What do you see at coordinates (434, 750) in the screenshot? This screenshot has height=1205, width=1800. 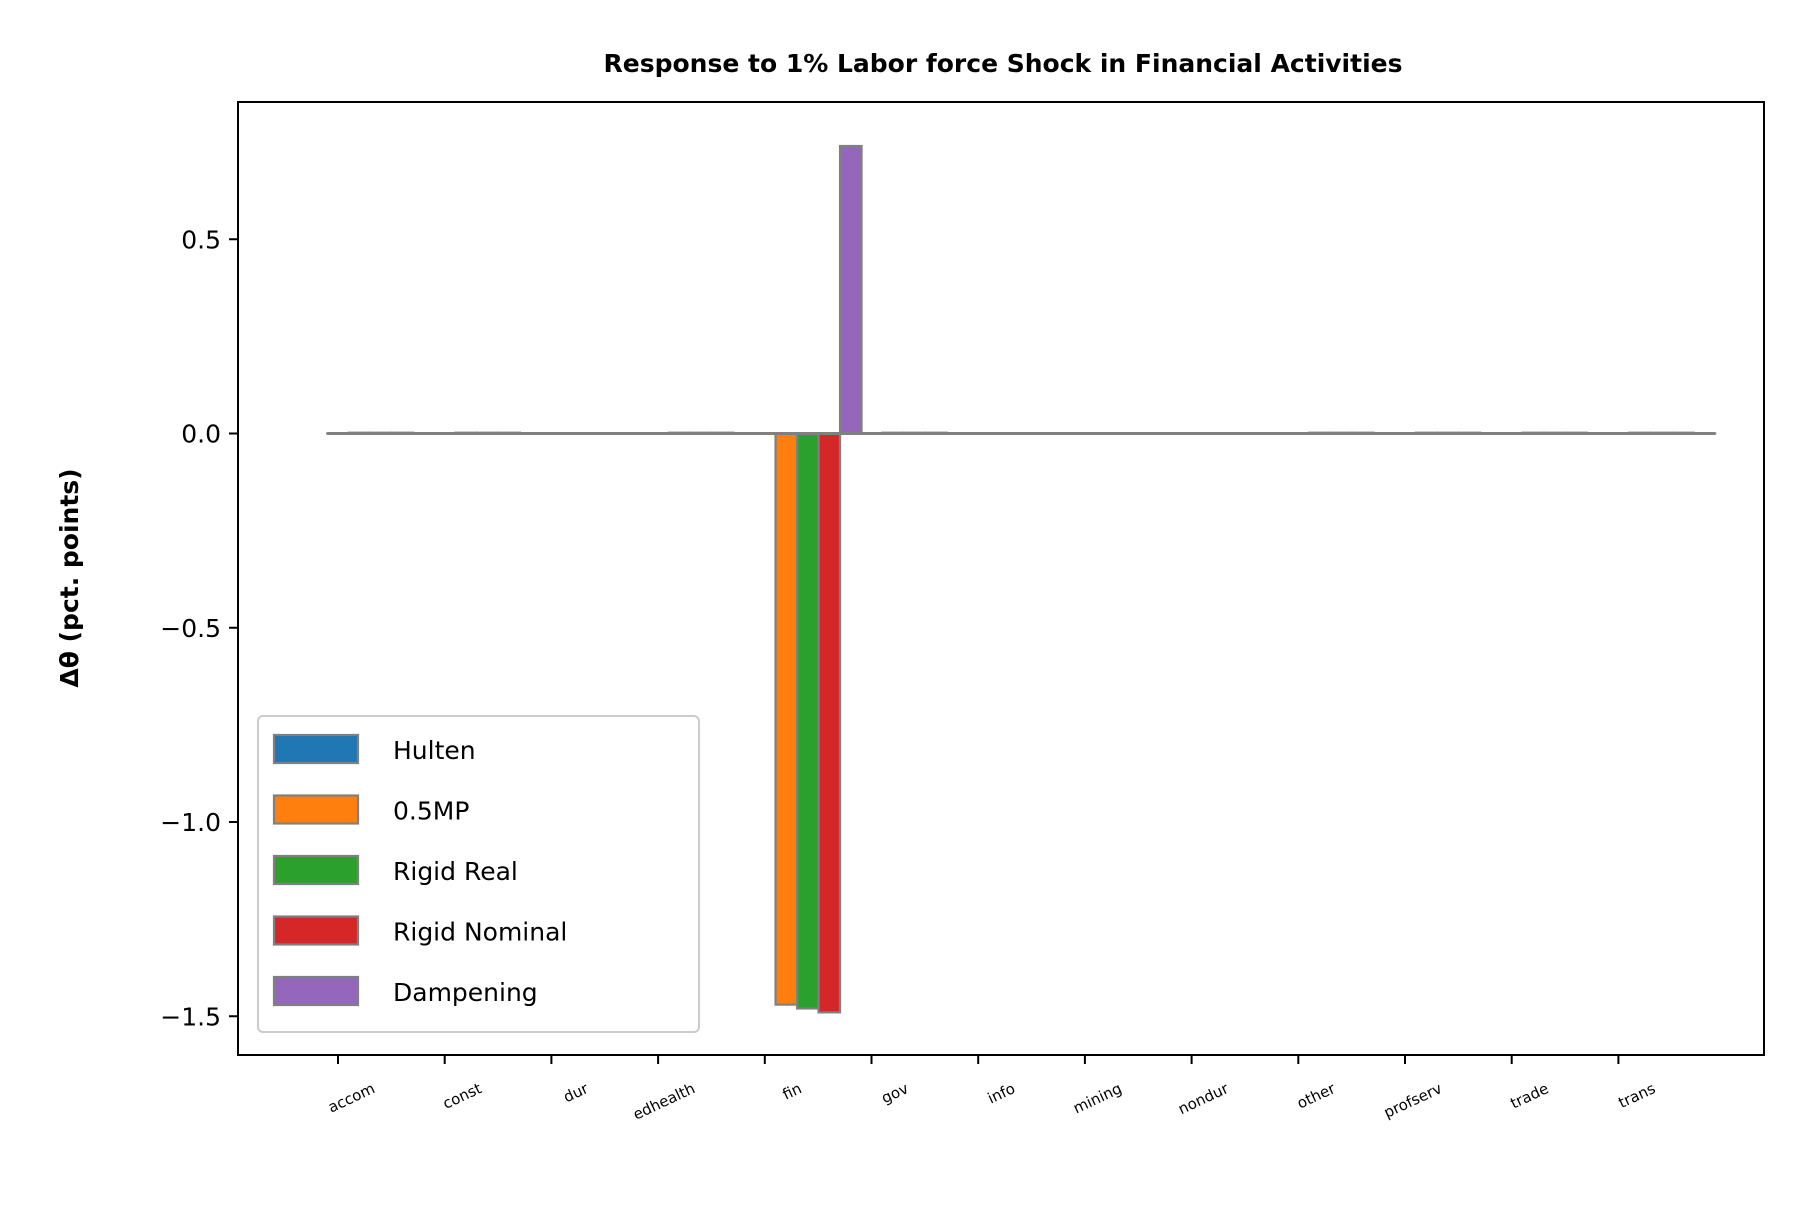 I see `legend-label: Hulten` at bounding box center [434, 750].